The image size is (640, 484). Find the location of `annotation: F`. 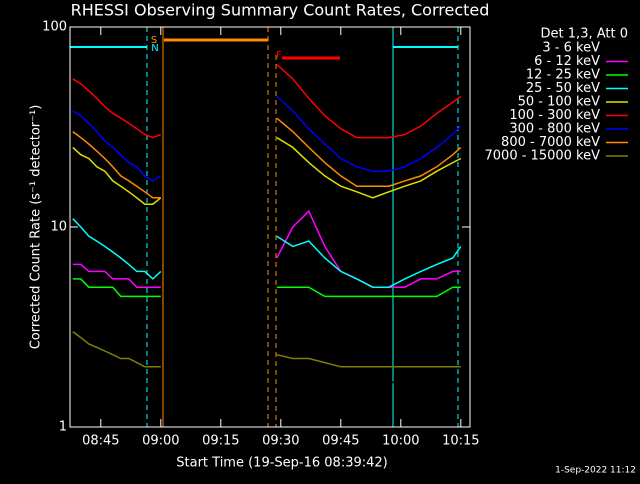

annotation: F is located at coordinates (279, 55).